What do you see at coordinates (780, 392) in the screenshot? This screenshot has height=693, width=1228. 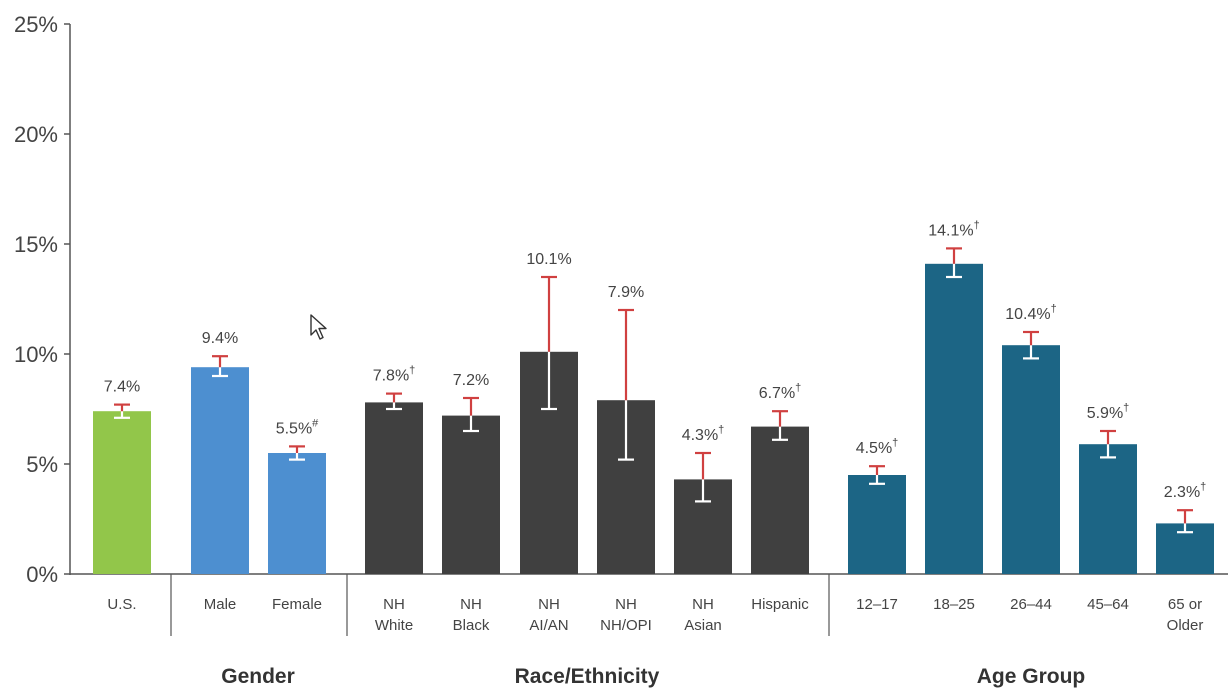 I see `data-label: 6.7%†` at bounding box center [780, 392].